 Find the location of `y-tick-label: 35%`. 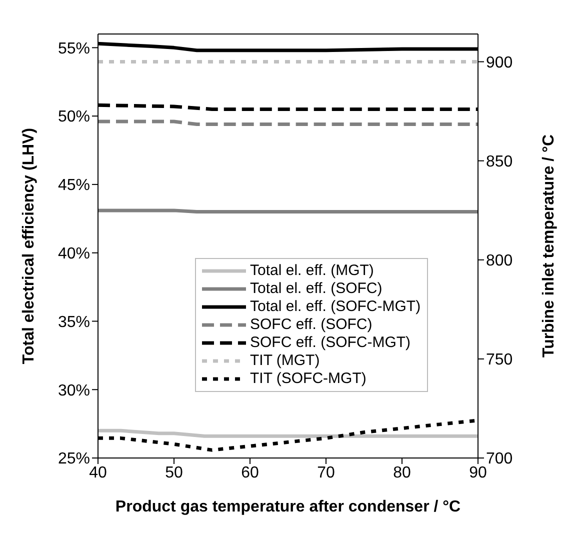

y-tick-label: 35% is located at coordinates (74, 322).